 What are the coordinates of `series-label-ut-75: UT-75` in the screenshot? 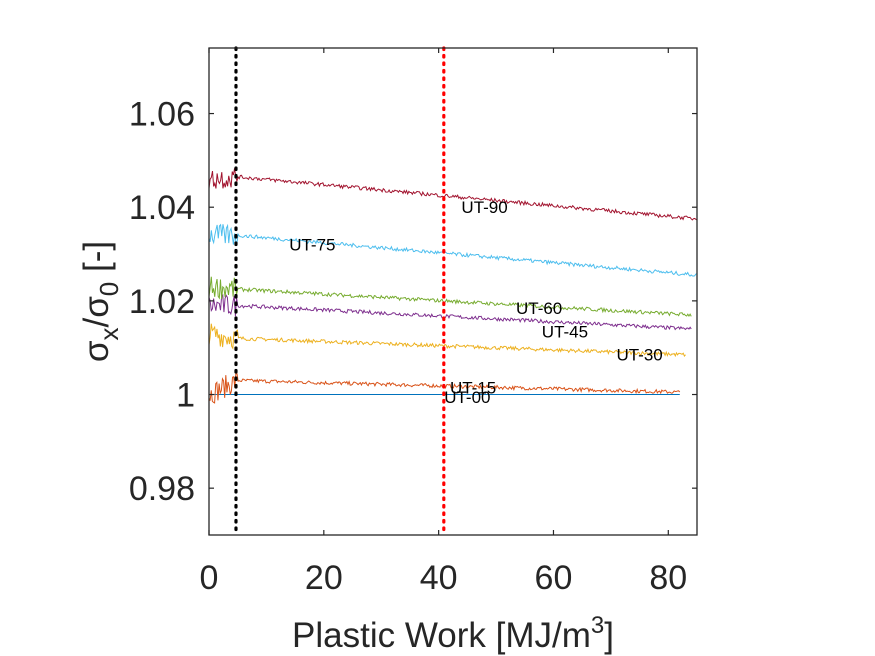 It's located at (312, 245).